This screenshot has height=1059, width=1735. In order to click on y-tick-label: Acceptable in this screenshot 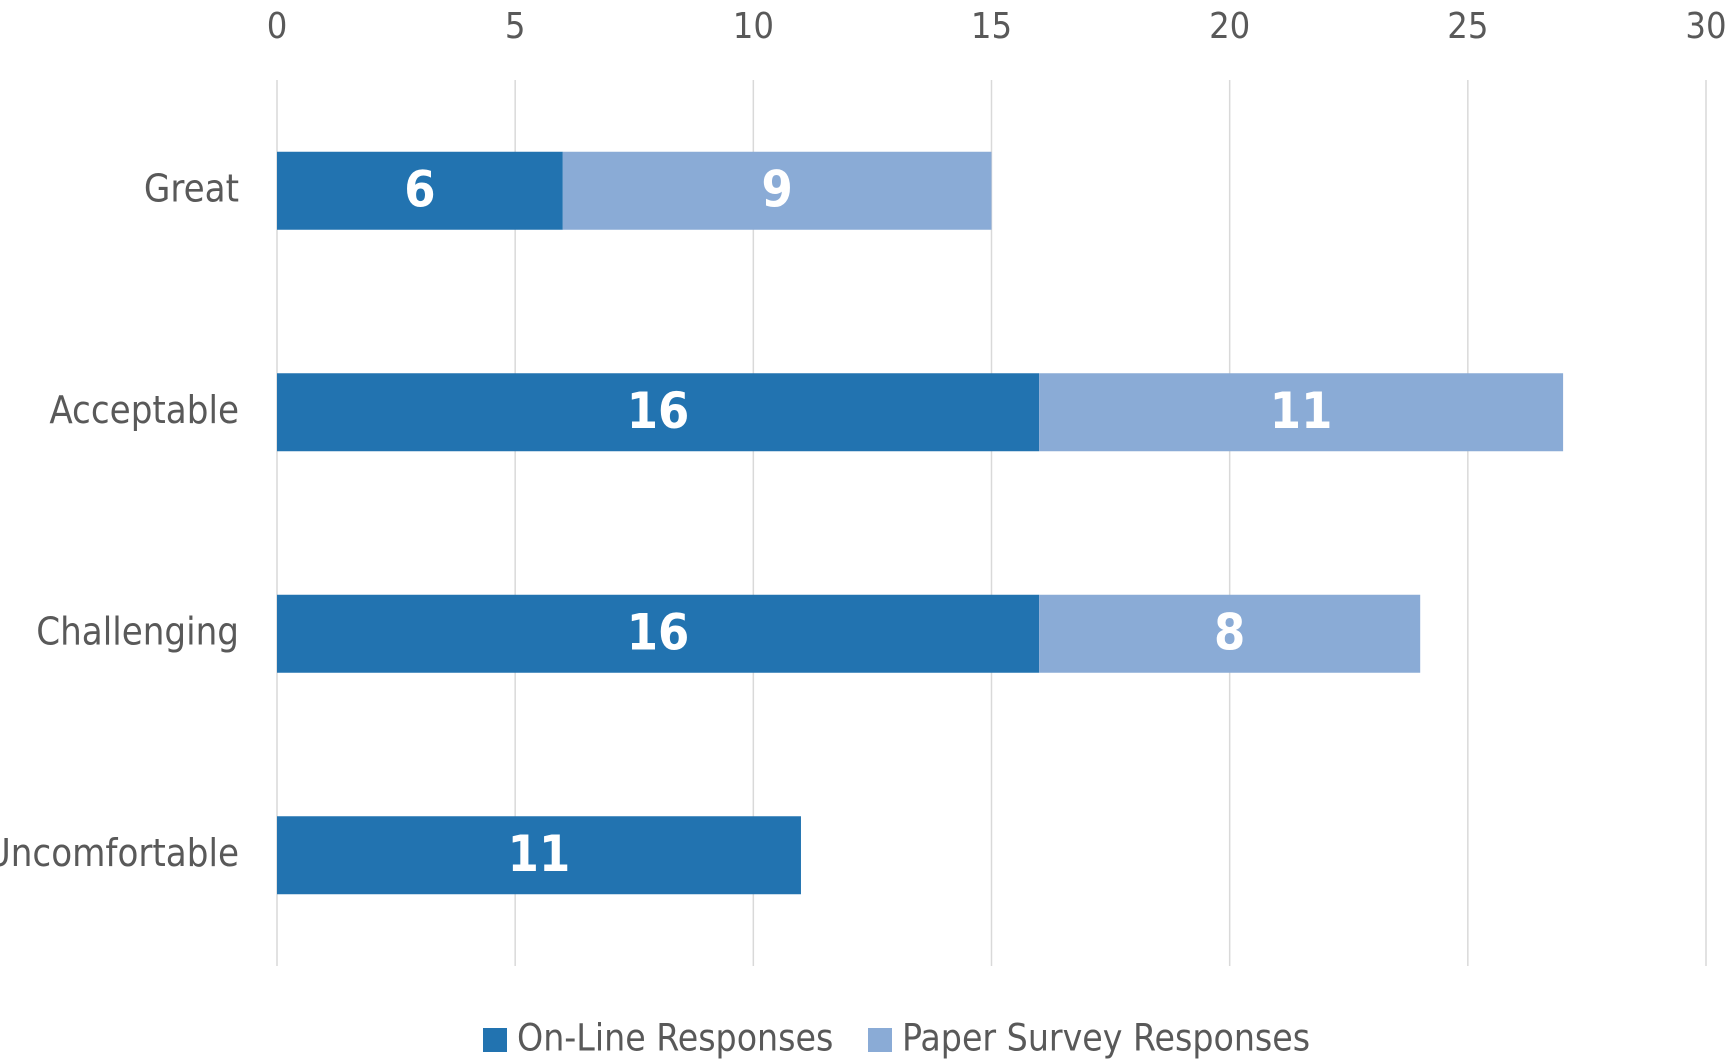, I will do `click(144, 410)`.